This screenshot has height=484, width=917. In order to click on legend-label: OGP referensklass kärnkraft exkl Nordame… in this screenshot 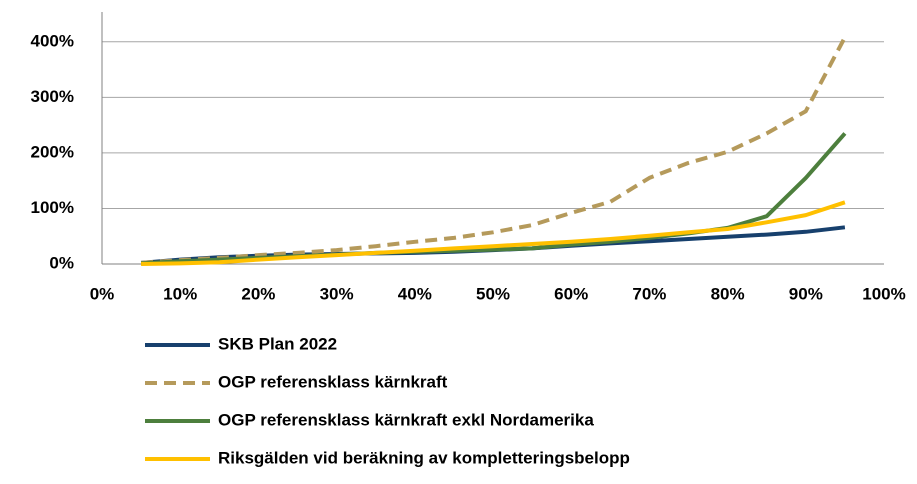, I will do `click(406, 419)`.